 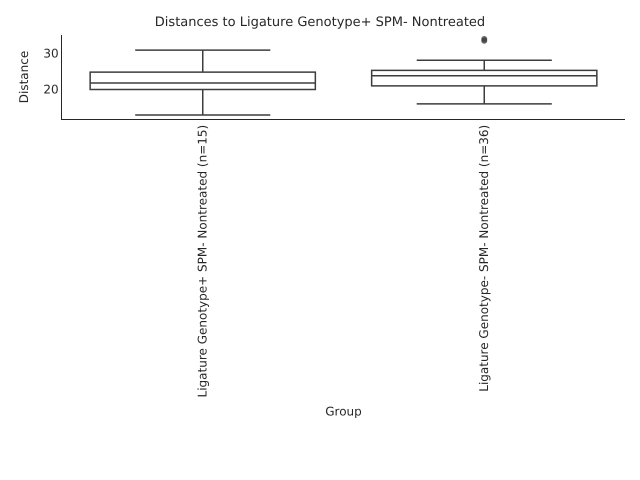 I want to click on x-tick-label: Ligature Genotype- SPM- Nontreated (n=36), so click(x=484, y=258).